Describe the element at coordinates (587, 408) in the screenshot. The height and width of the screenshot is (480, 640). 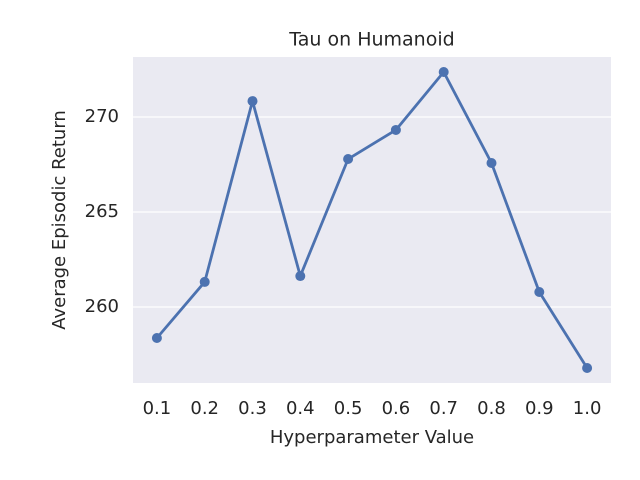
I see `x-tick-label: 1.0` at that location.